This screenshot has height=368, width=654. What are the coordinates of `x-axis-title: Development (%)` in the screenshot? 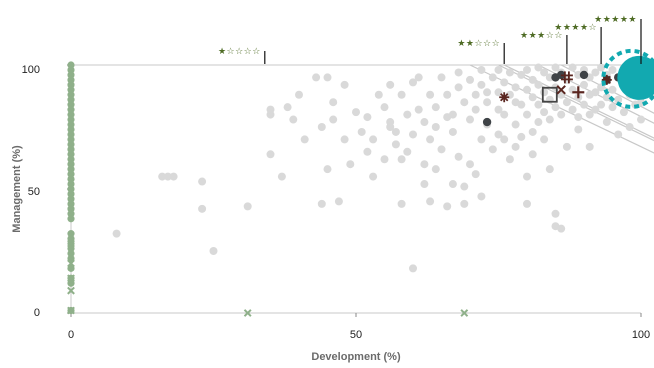 It's located at (356, 357).